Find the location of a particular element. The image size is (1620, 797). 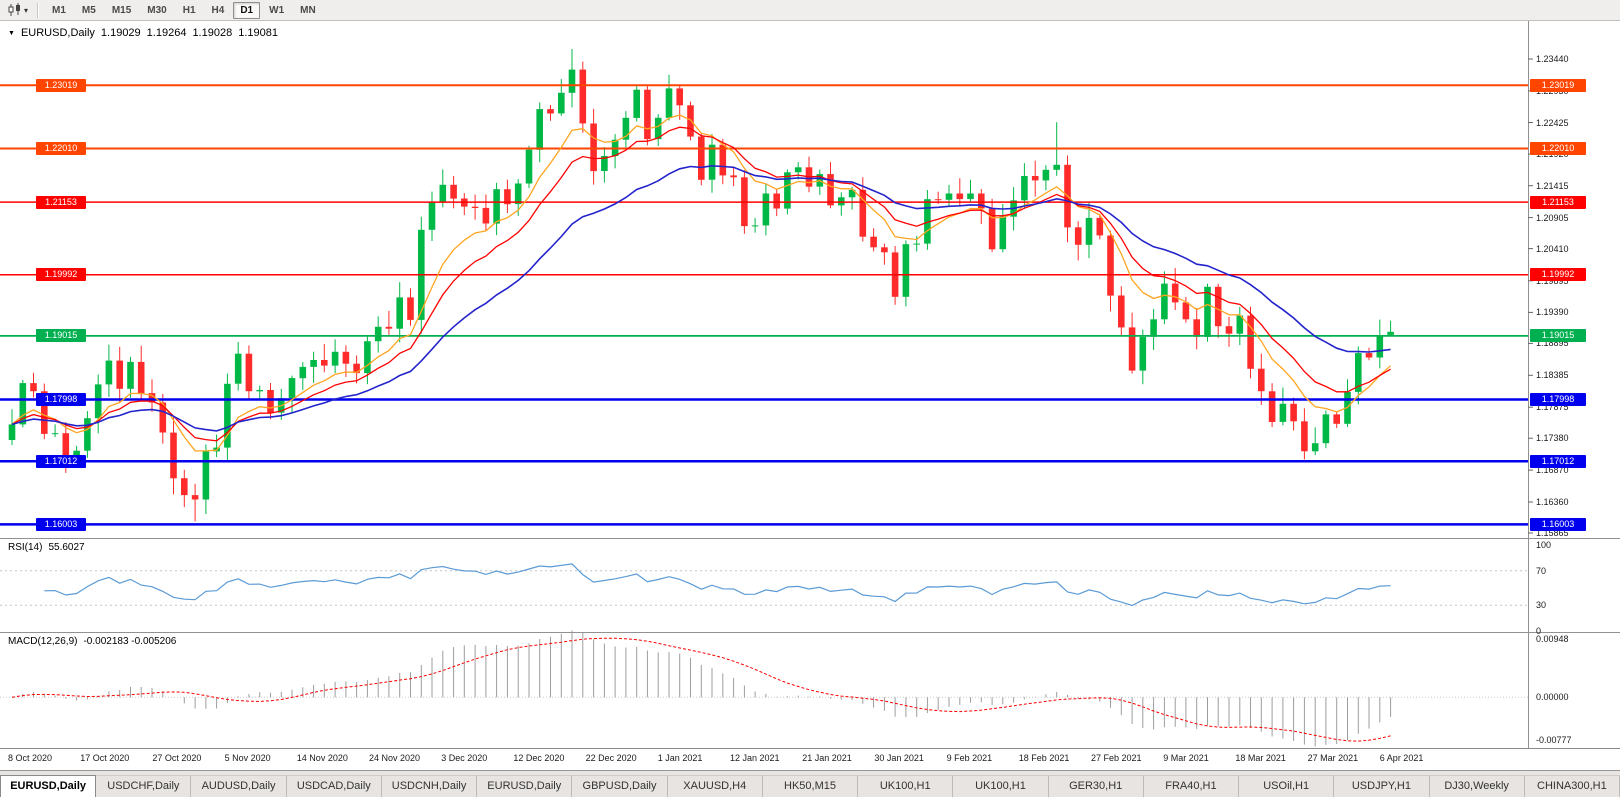

timeframe-button-m5: M5 is located at coordinates (88, 10).